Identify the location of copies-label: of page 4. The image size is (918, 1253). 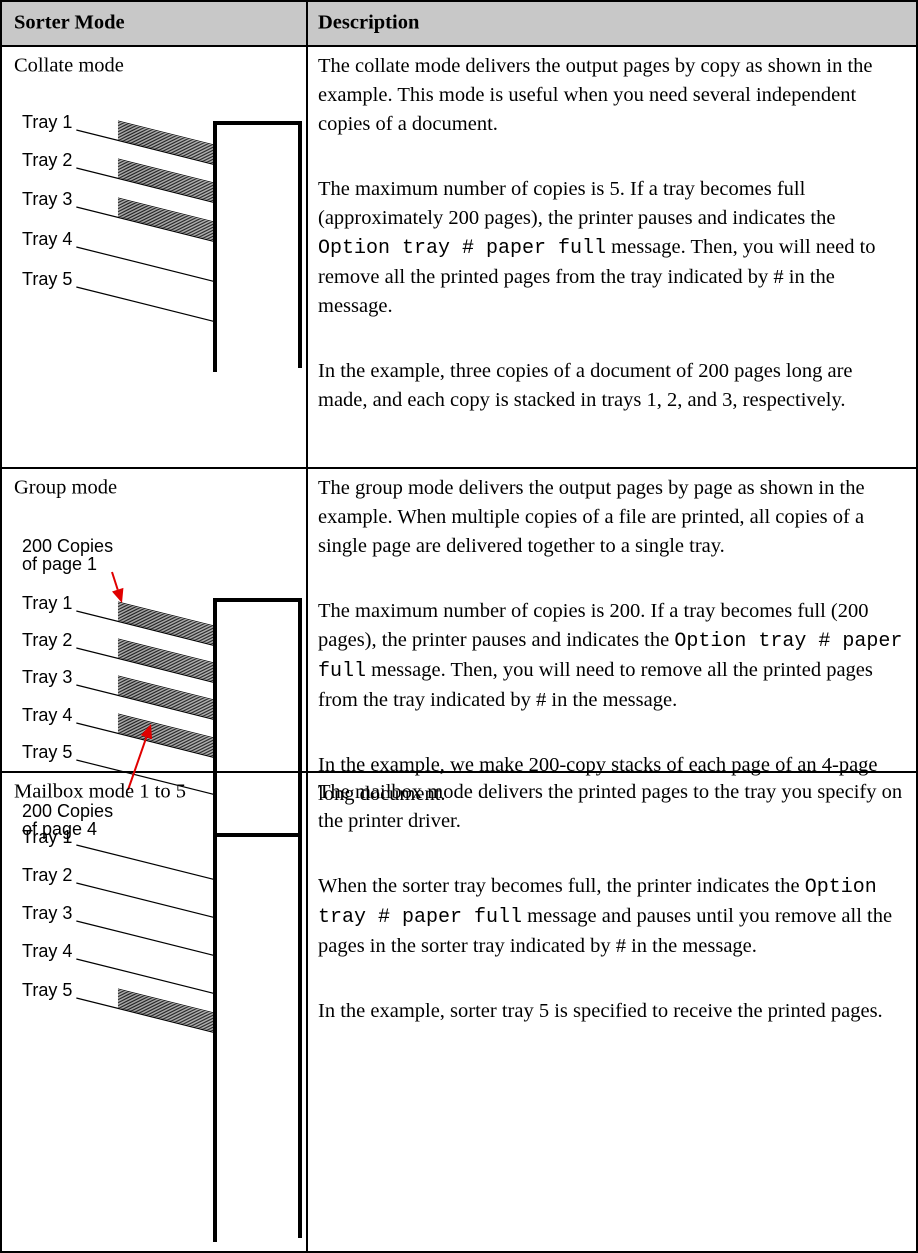
(59, 829).